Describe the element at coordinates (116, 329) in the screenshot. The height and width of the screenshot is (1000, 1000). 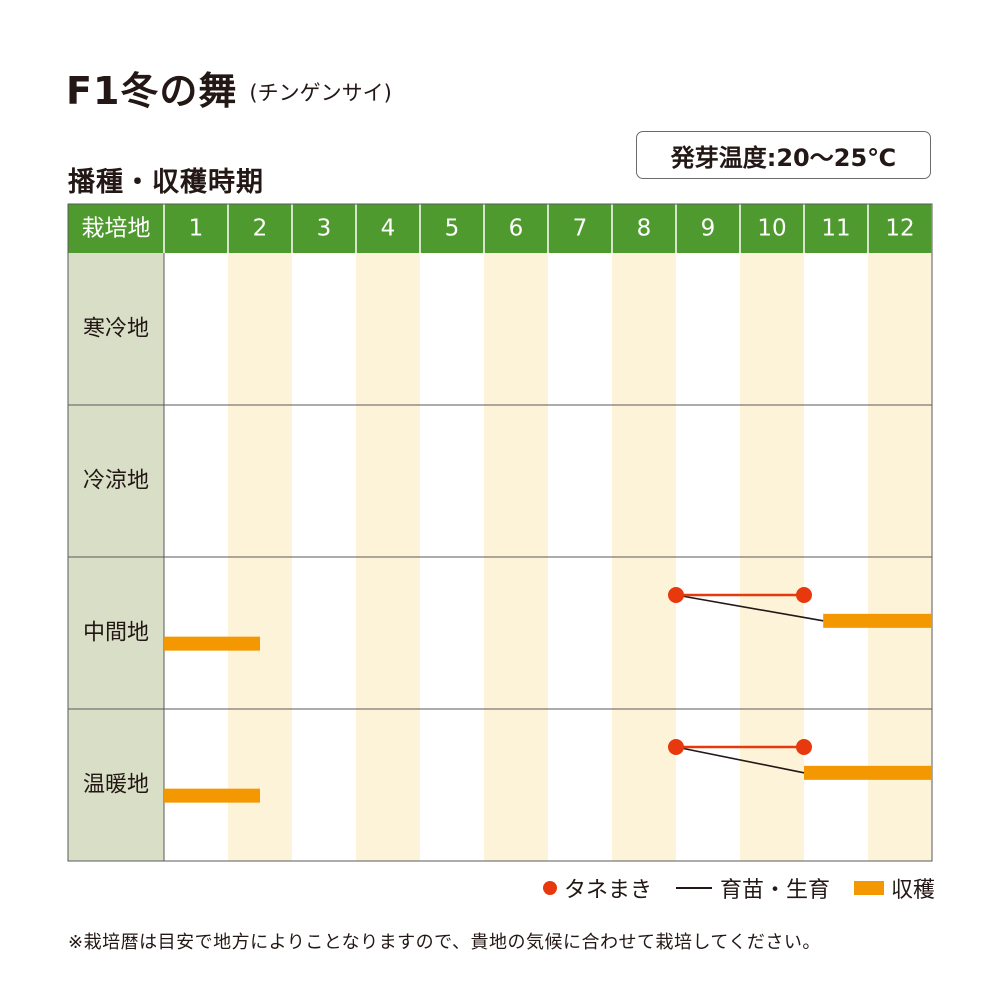
I see `region-label: 寒冷地` at that location.